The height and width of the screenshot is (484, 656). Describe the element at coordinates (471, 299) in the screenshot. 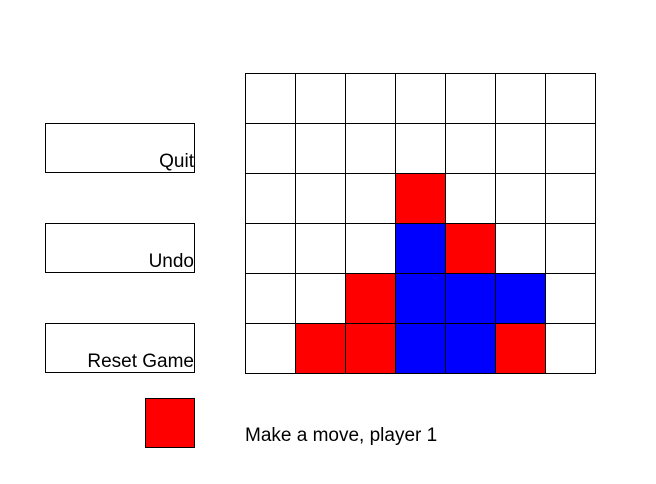

I see `board-cell-r4-c4` at that location.